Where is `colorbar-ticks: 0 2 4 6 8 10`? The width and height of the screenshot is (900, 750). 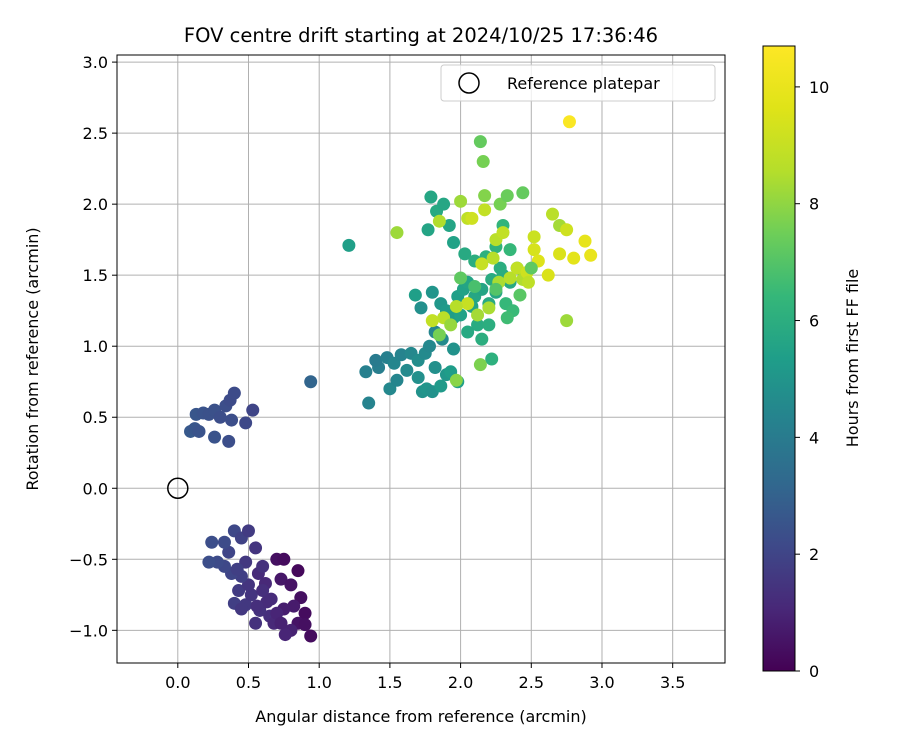 colorbar-ticks: 0 2 4 6 8 10 is located at coordinates (812, 379).